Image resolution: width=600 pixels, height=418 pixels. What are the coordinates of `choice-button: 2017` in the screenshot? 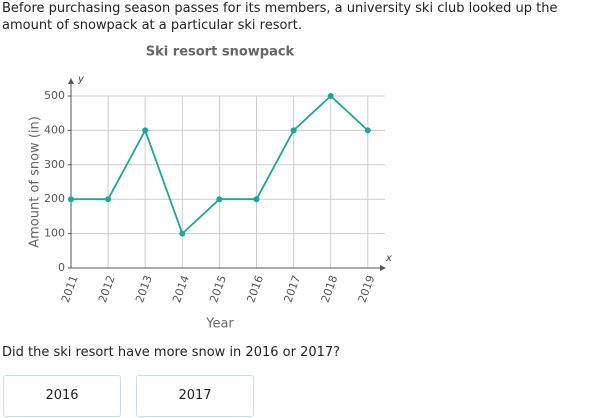 It's located at (195, 396).